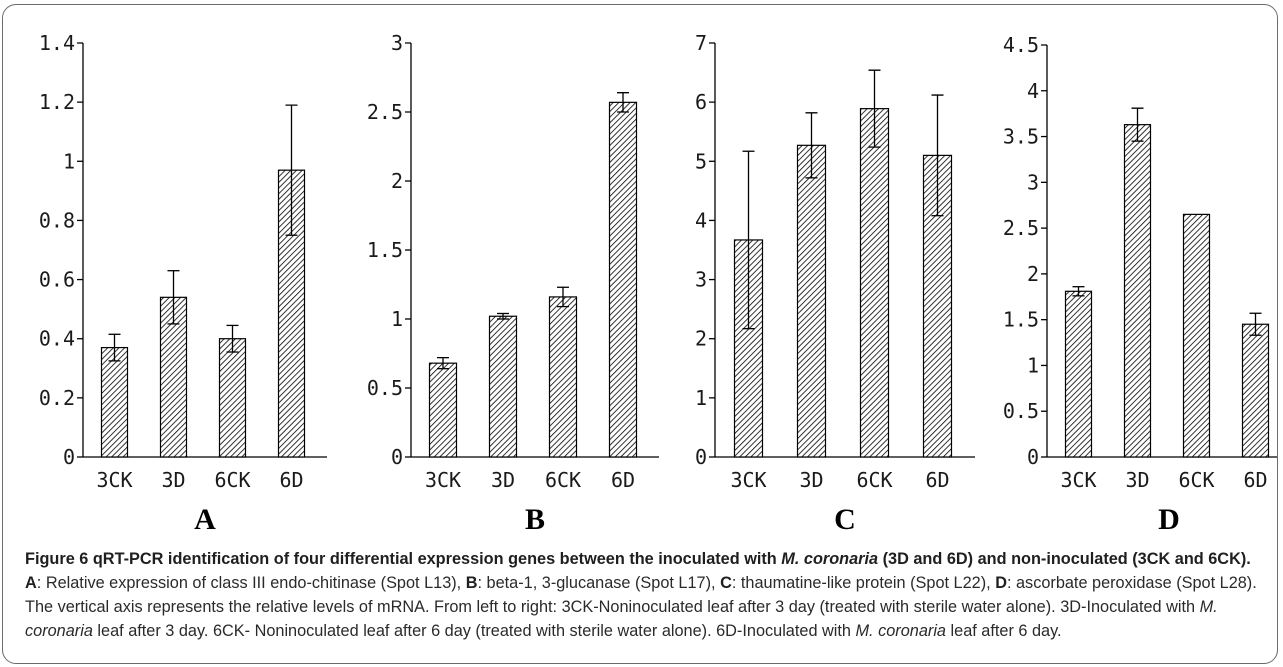 This screenshot has height=667, width=1283. Describe the element at coordinates (901, 631) in the screenshot. I see `caption-species-3: M. coronaria` at that location.